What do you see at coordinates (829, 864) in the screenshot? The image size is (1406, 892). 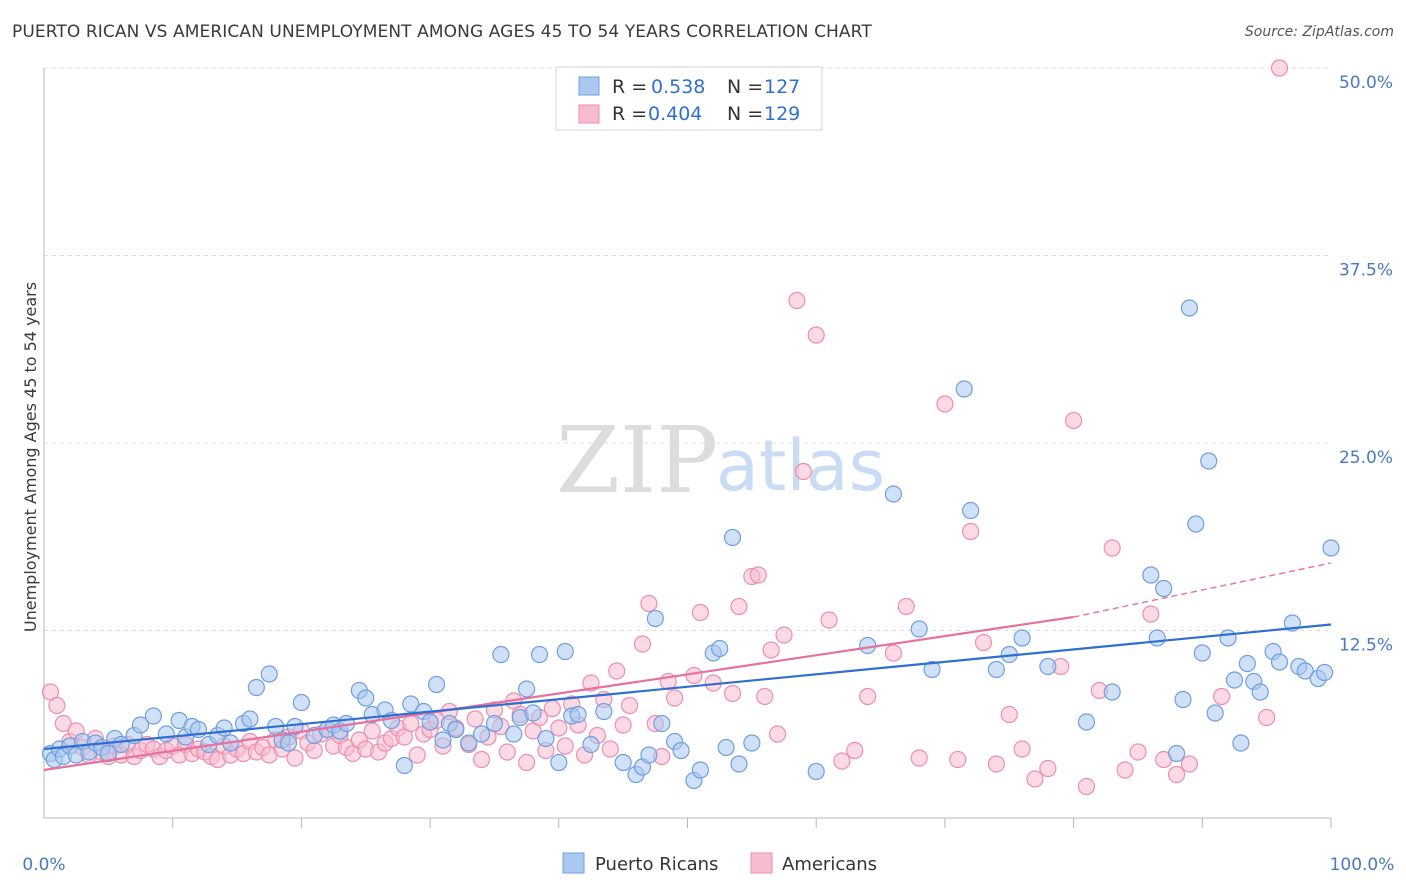 I see `bottom-legend-label-americans: Americans` at bounding box center [829, 864].